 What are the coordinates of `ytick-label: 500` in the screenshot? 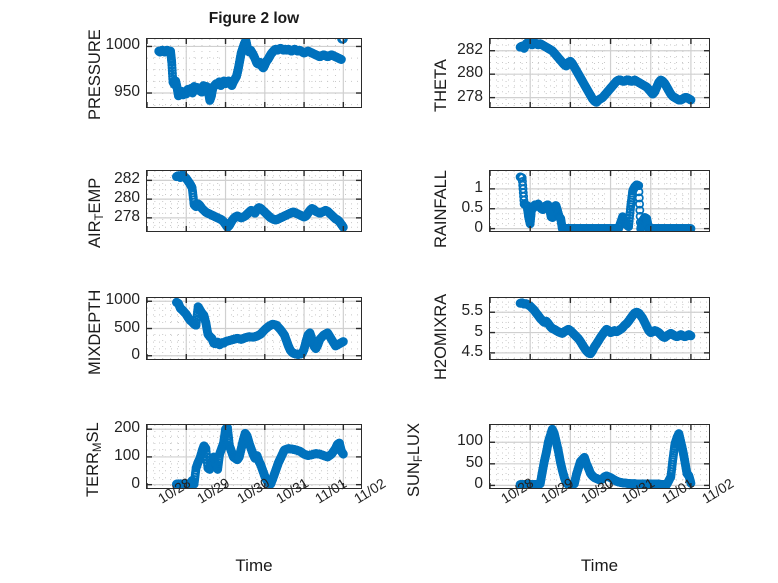 It's located at (127, 327).